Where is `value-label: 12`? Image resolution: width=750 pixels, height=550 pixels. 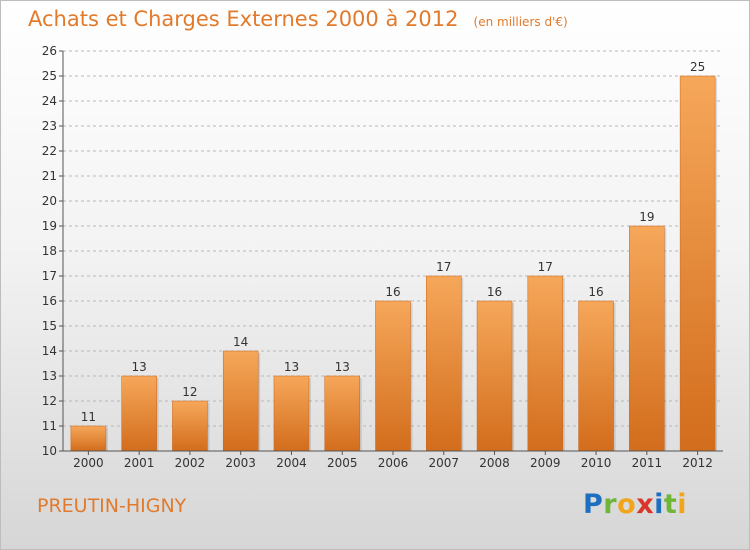 value-label: 12 is located at coordinates (189, 392).